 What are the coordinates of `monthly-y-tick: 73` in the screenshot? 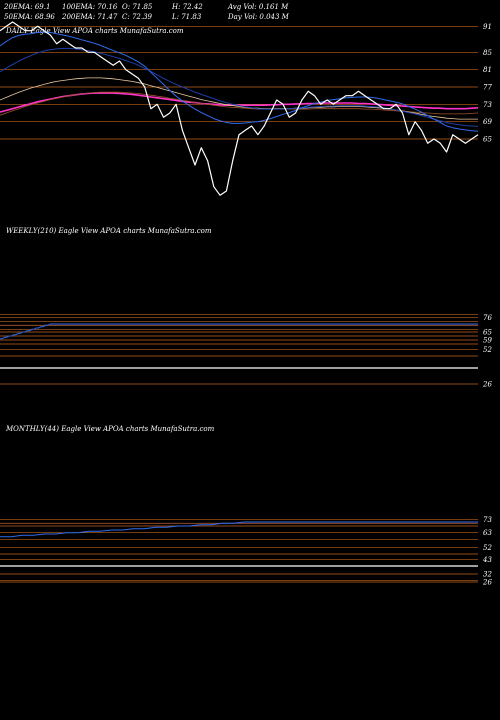 It's located at (487, 520).